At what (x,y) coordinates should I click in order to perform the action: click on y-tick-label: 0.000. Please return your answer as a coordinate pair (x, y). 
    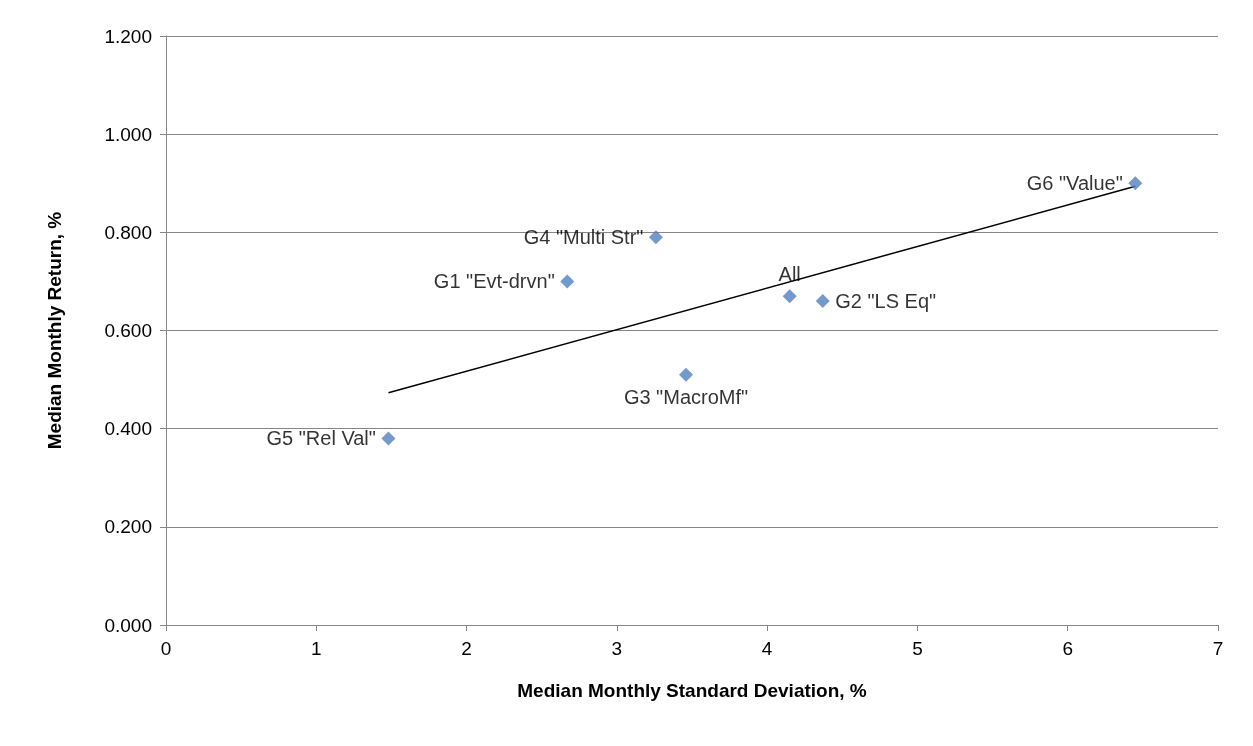
    Looking at the image, I should click on (128, 625).